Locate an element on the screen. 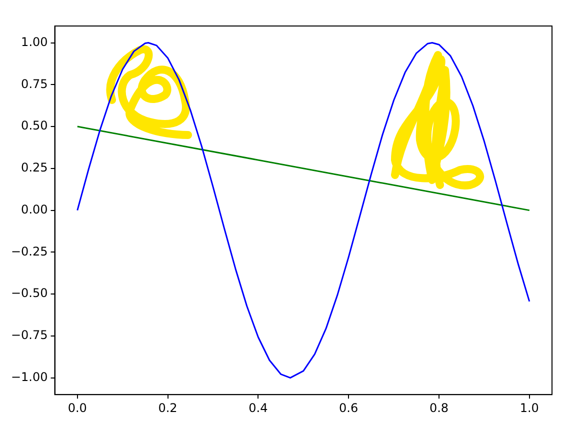  y-tick-label: 1.00 is located at coordinates (34, 41).